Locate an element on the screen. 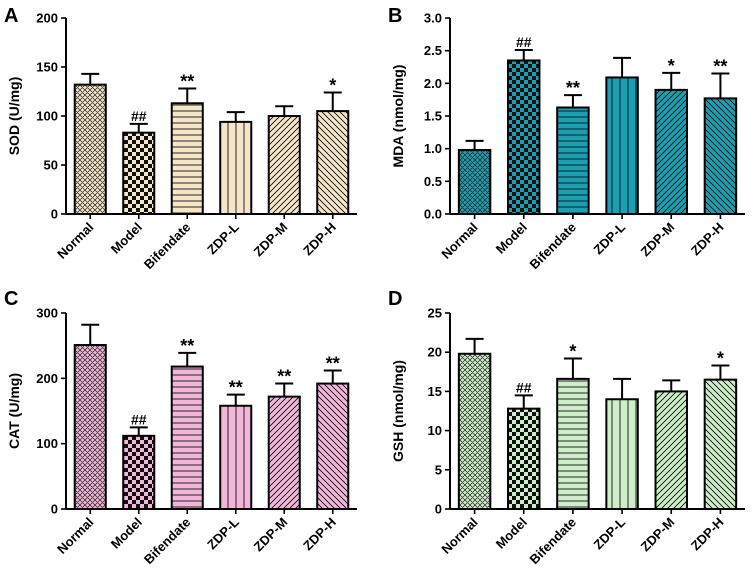 The image size is (754, 580). panel-letter-C: C is located at coordinates (11, 299).